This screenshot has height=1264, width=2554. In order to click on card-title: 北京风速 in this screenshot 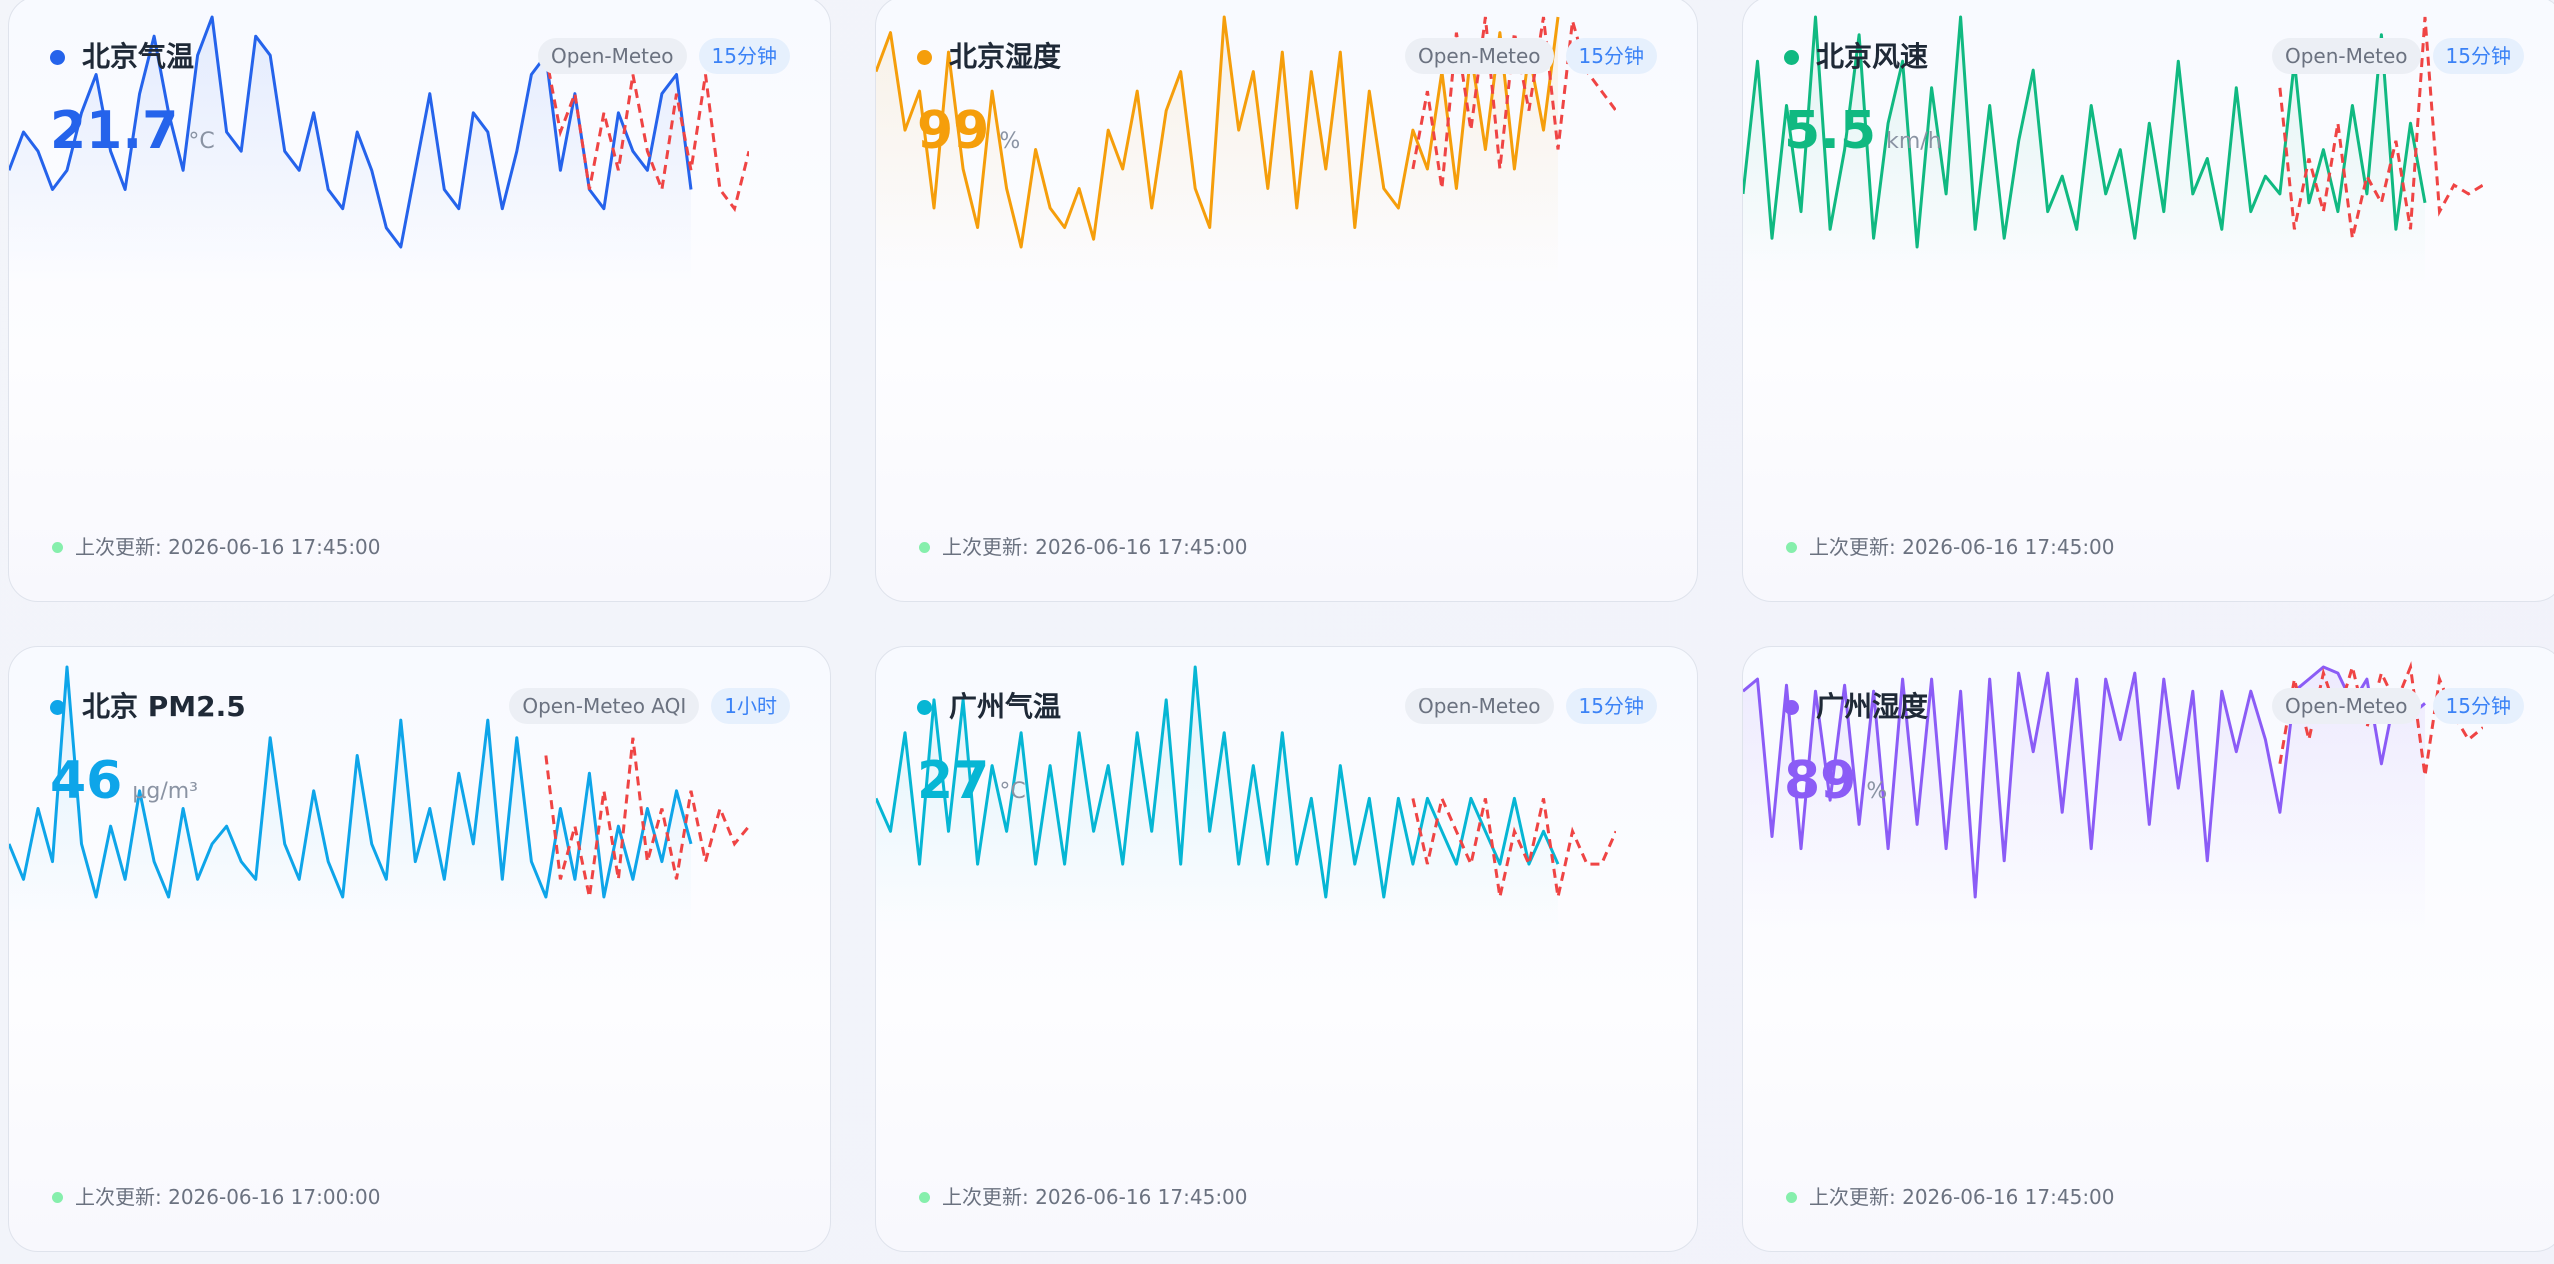, I will do `click(1872, 56)`.